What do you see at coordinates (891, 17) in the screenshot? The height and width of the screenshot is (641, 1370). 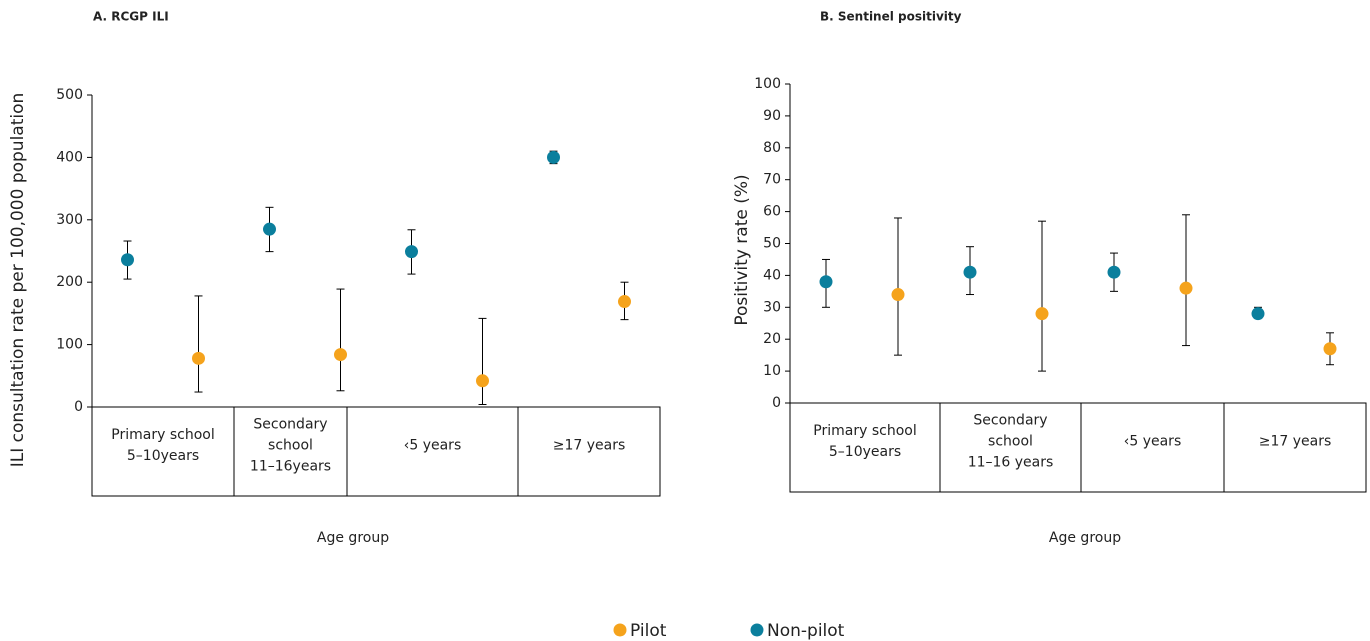 I see `panel-title: B. Sentinel positivity` at bounding box center [891, 17].